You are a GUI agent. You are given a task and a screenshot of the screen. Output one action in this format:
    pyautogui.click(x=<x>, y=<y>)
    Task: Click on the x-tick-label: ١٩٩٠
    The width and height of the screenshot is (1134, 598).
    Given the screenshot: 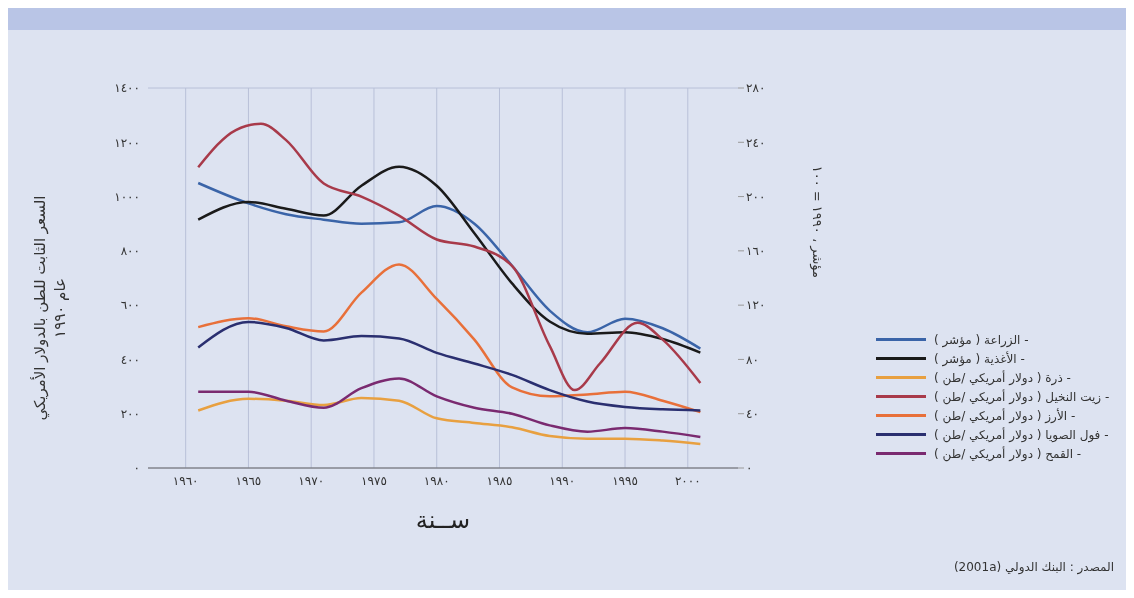 What is the action you would take?
    pyautogui.click(x=562, y=480)
    